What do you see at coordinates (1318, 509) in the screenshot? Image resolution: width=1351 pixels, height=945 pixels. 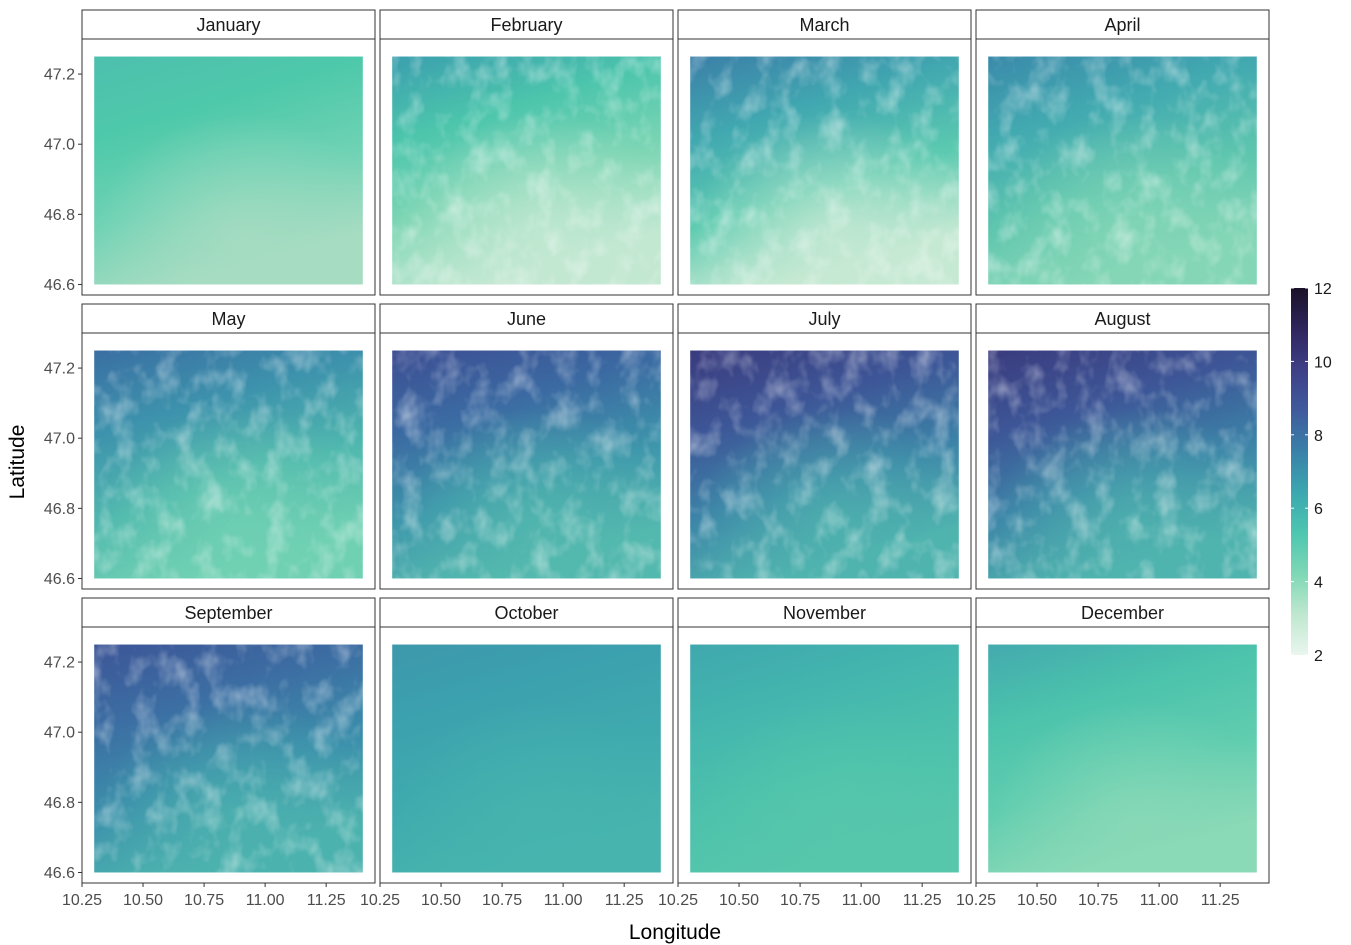 I see `legend-tick-label: 6` at bounding box center [1318, 509].